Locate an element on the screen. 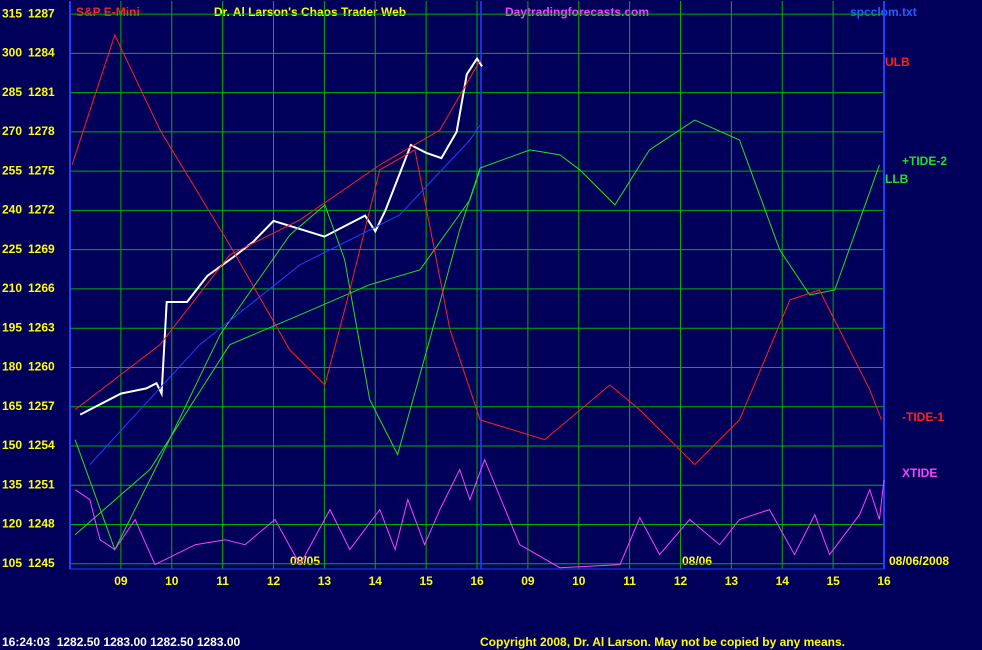 This screenshot has width=982, height=650. y2-tick-label: 1248 is located at coordinates (41, 524).